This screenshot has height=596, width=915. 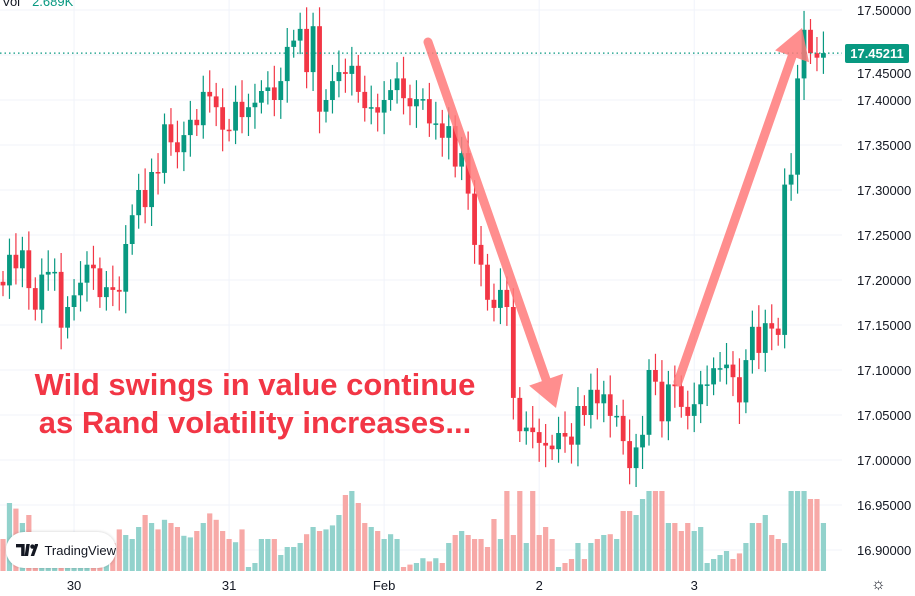 What do you see at coordinates (884, 235) in the screenshot?
I see `y-tick-label: 17.25000` at bounding box center [884, 235].